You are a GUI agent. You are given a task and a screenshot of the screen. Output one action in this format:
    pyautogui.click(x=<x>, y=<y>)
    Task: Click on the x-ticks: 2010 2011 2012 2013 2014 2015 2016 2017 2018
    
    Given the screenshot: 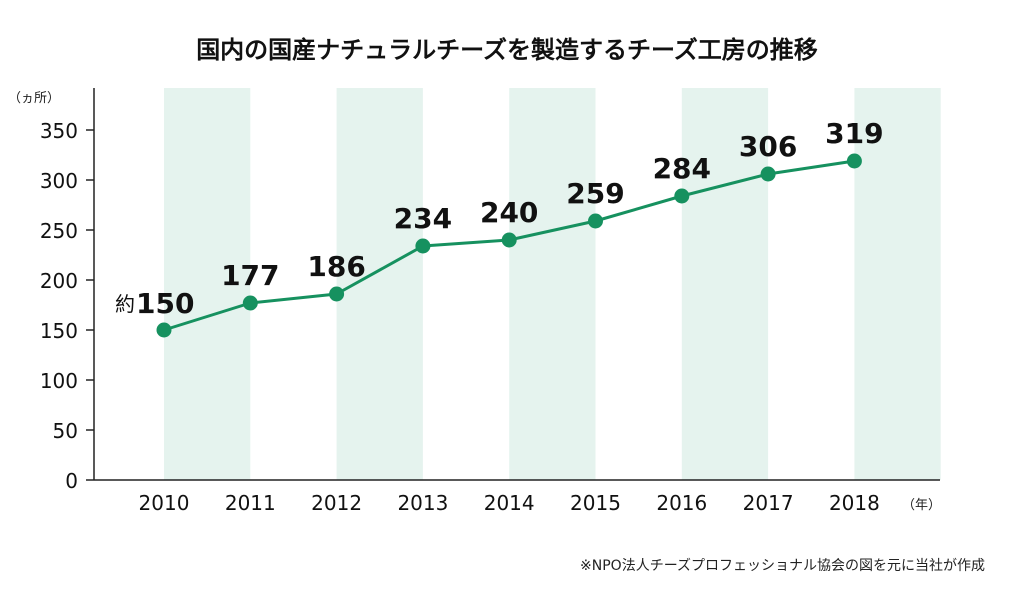 What is the action you would take?
    pyautogui.click(x=509, y=503)
    